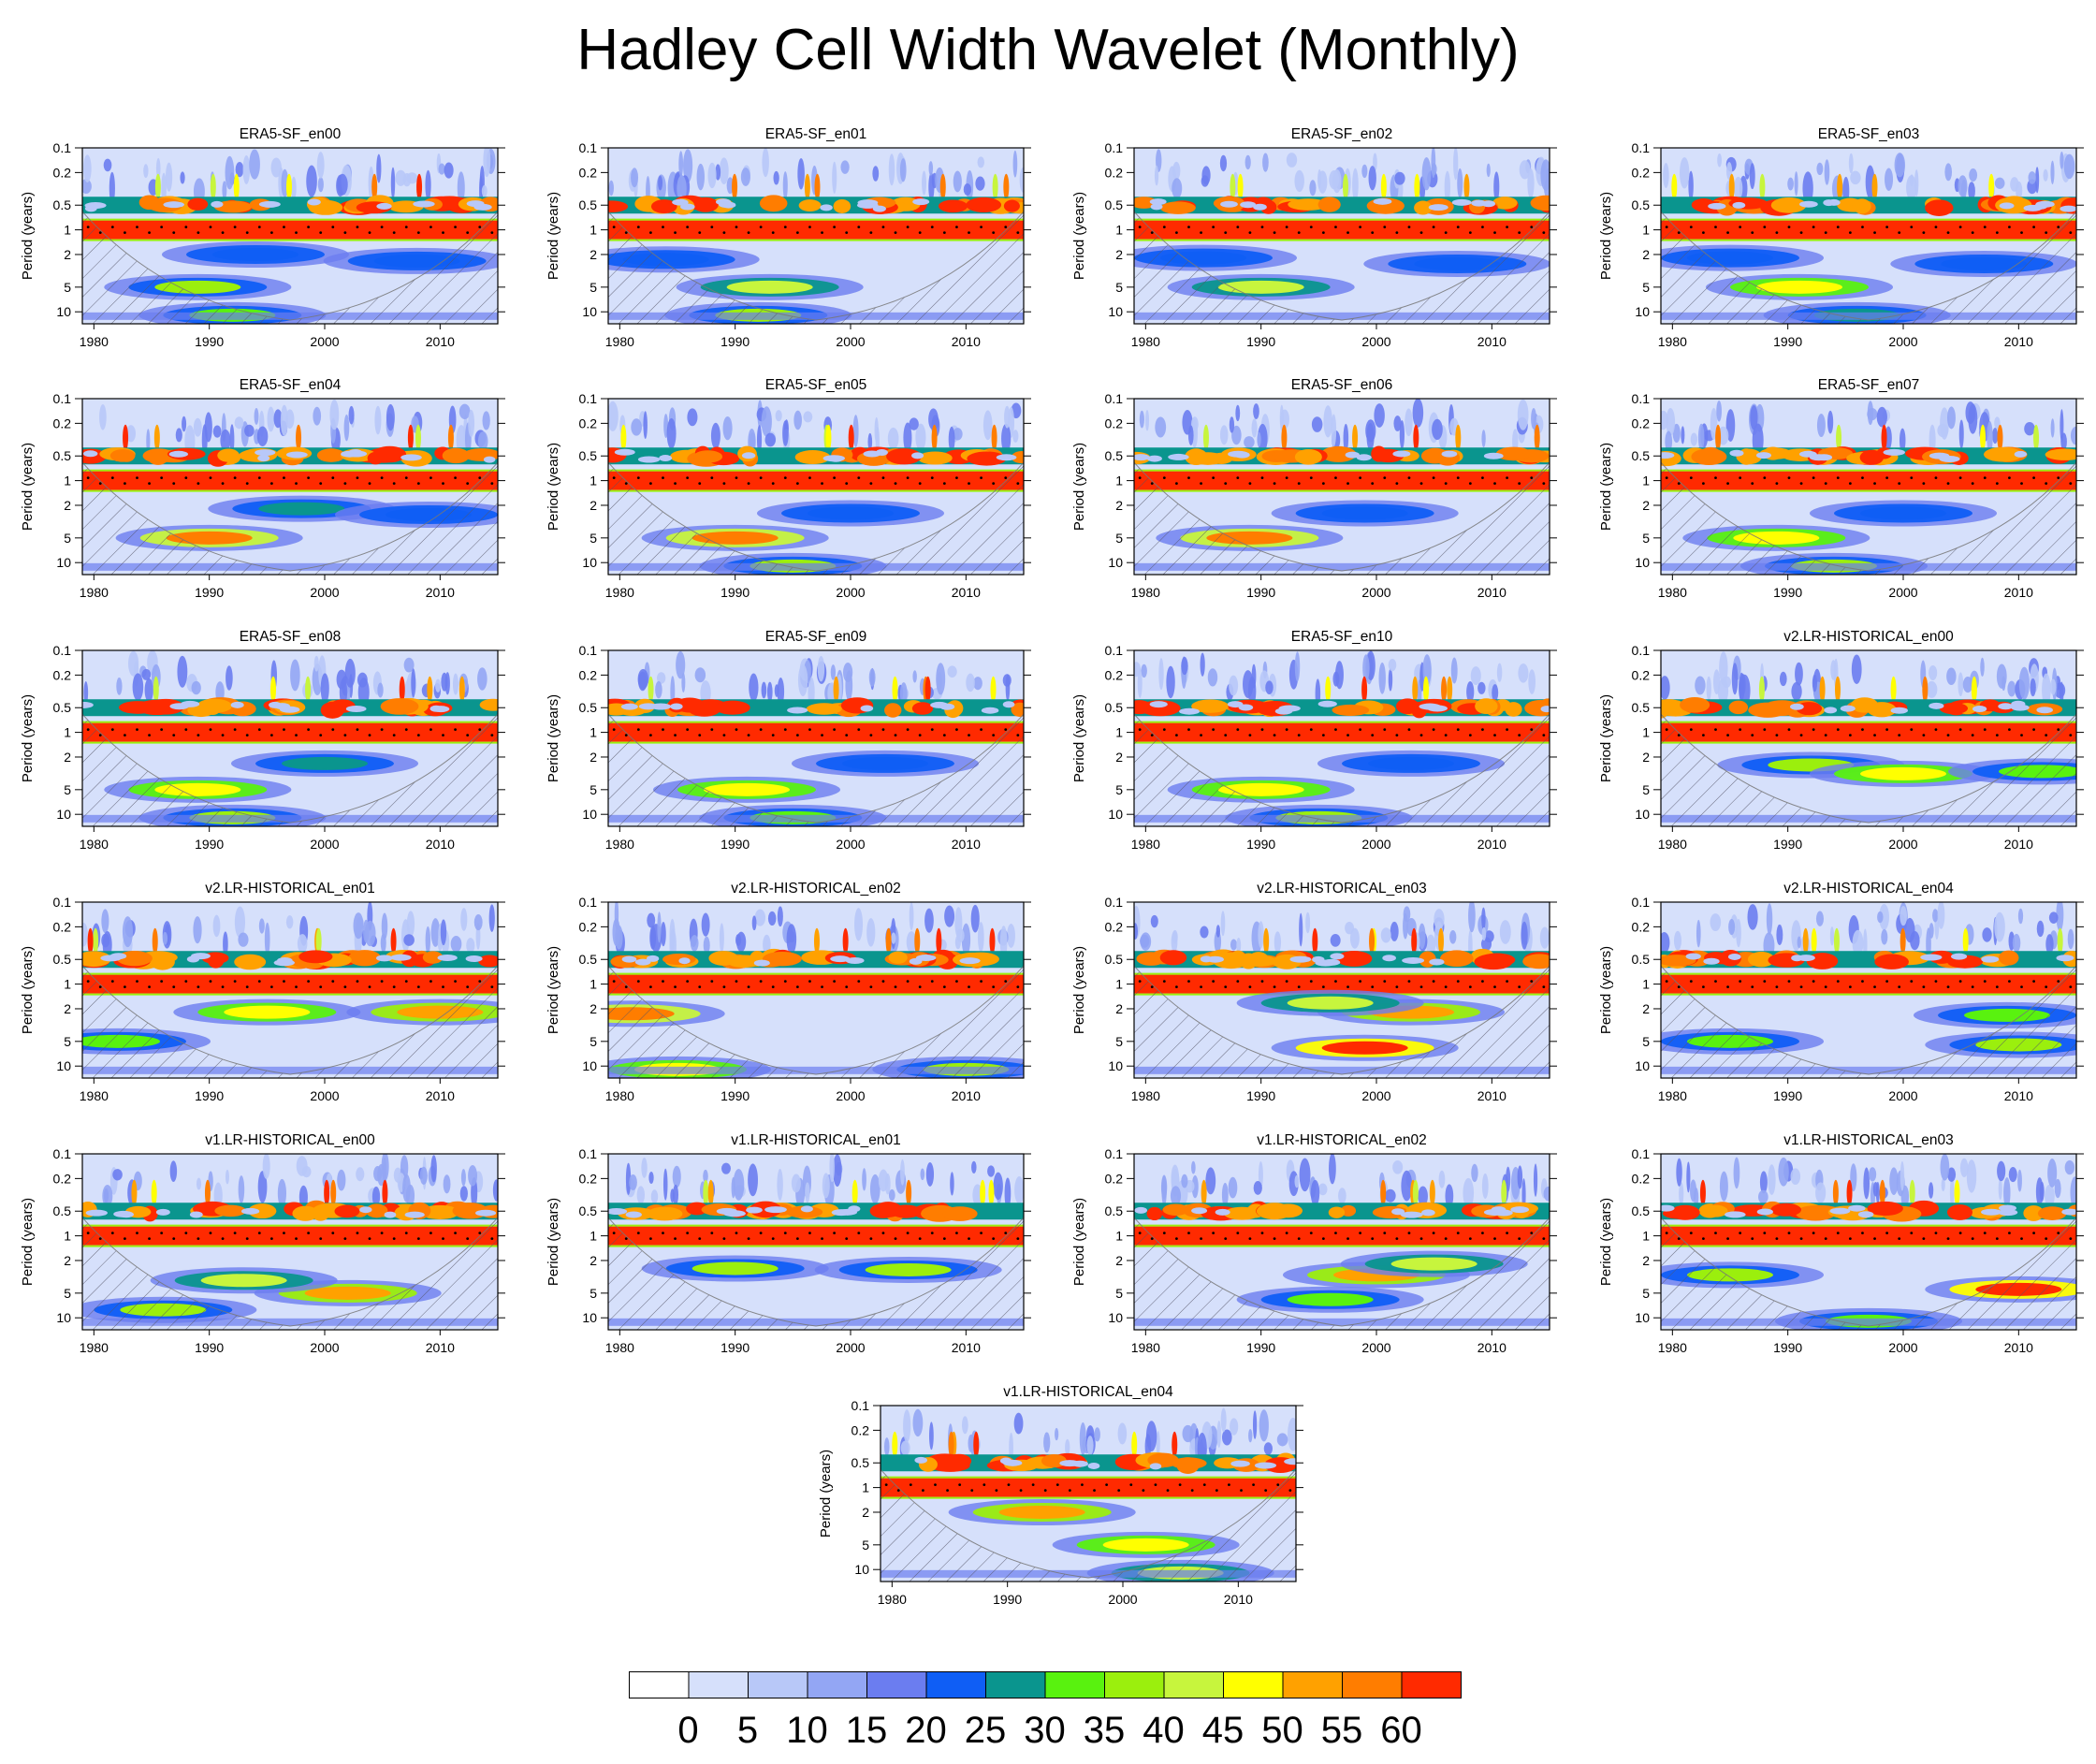 The width and height of the screenshot is (2096, 1764). Describe the element at coordinates (1869, 134) in the screenshot. I see `panel-title: ERA5-SF_en03` at that location.